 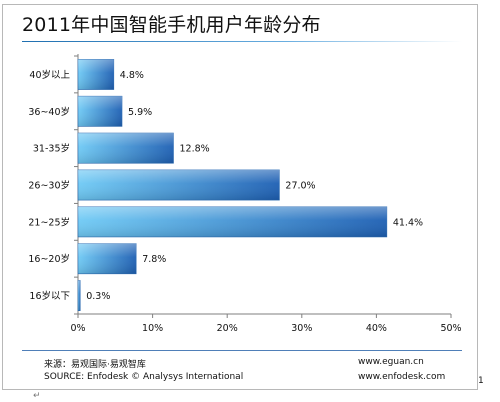 I want to click on value-label: 4.8%, so click(x=132, y=75).